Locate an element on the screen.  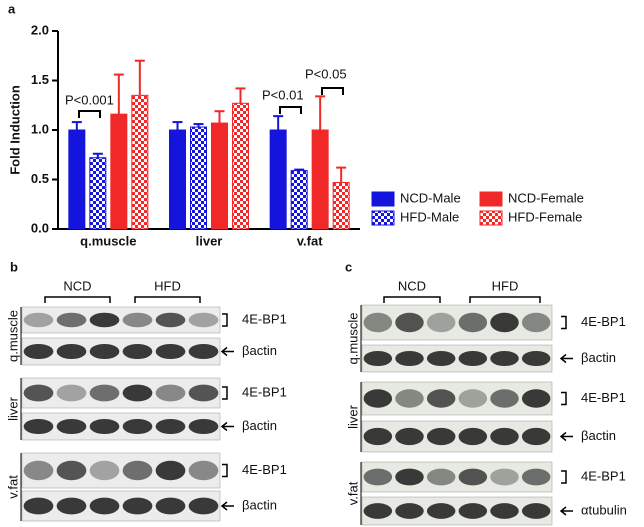
panel-label: a is located at coordinates (12, 8).